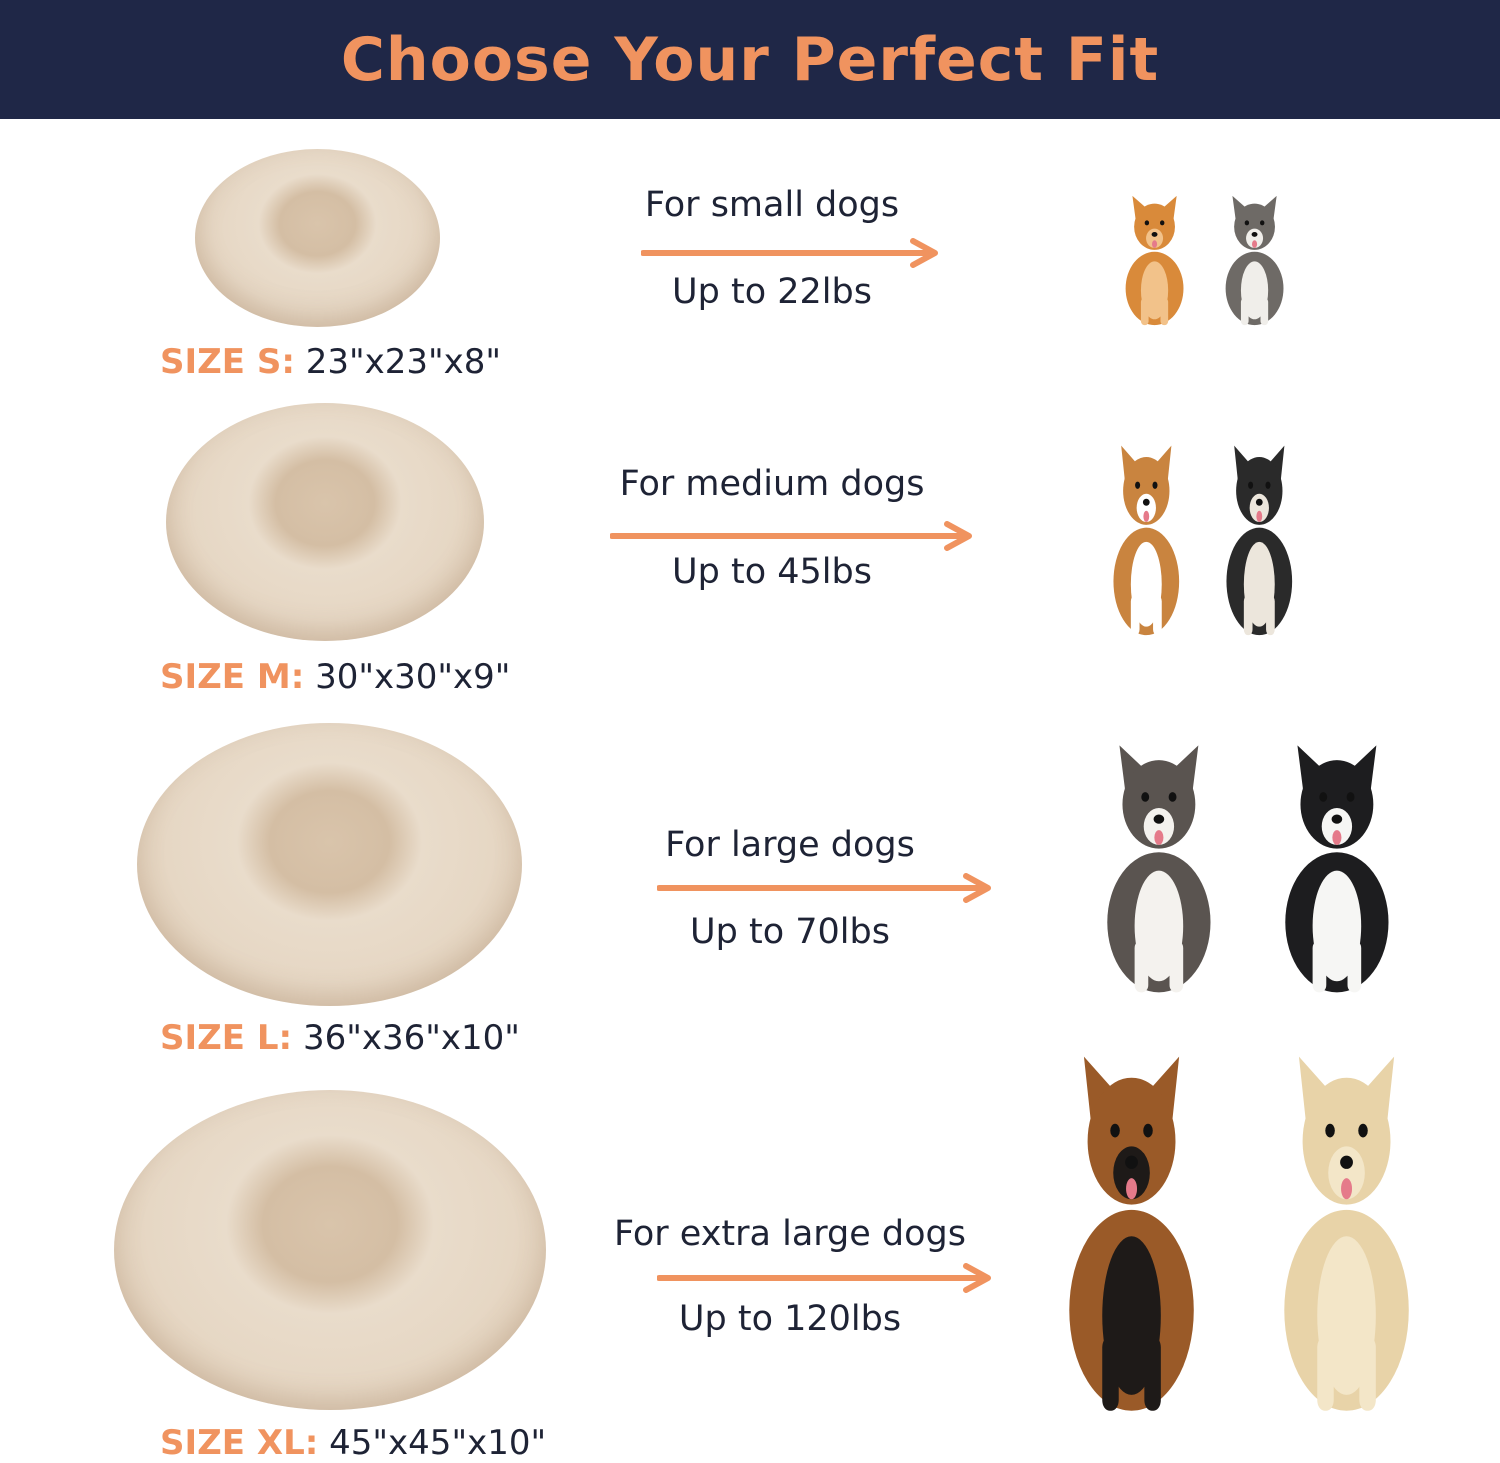 The image size is (1500, 1463). Describe the element at coordinates (1146, 540) in the screenshot. I see `beagle-dog-icon` at that location.